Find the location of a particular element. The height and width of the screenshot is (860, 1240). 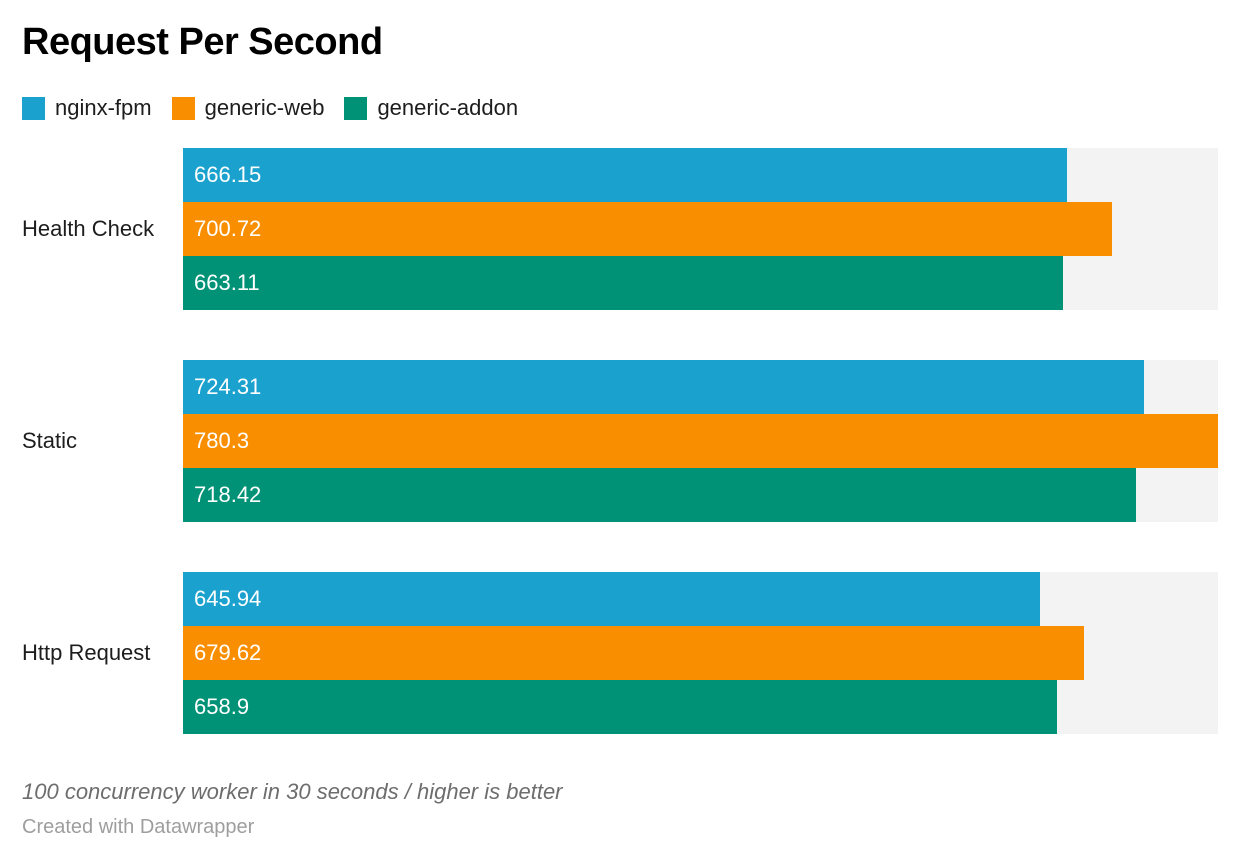

legend-item-generic-addon: generic-addon is located at coordinates (431, 108).